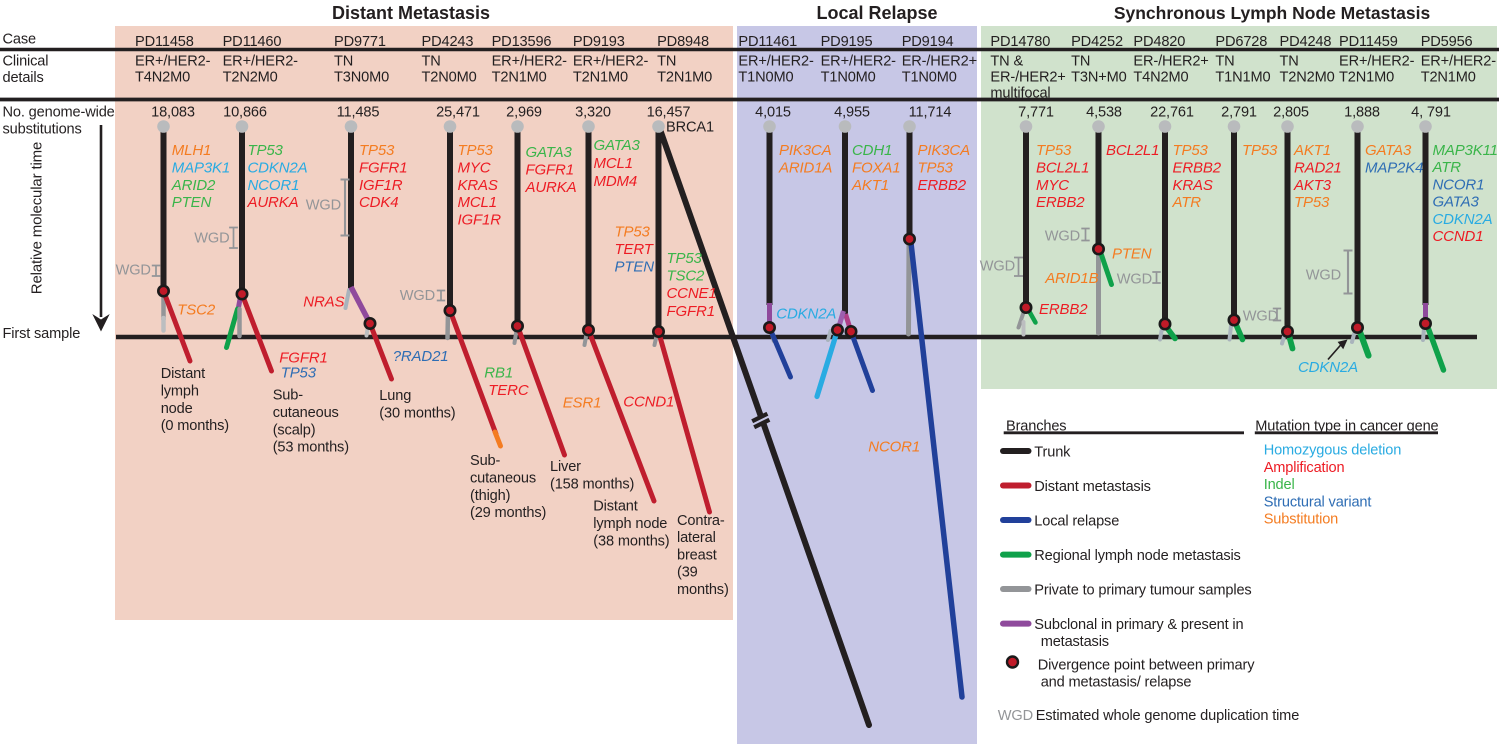 The height and width of the screenshot is (750, 1499). I want to click on svg-text: ATR, so click(1187, 202).